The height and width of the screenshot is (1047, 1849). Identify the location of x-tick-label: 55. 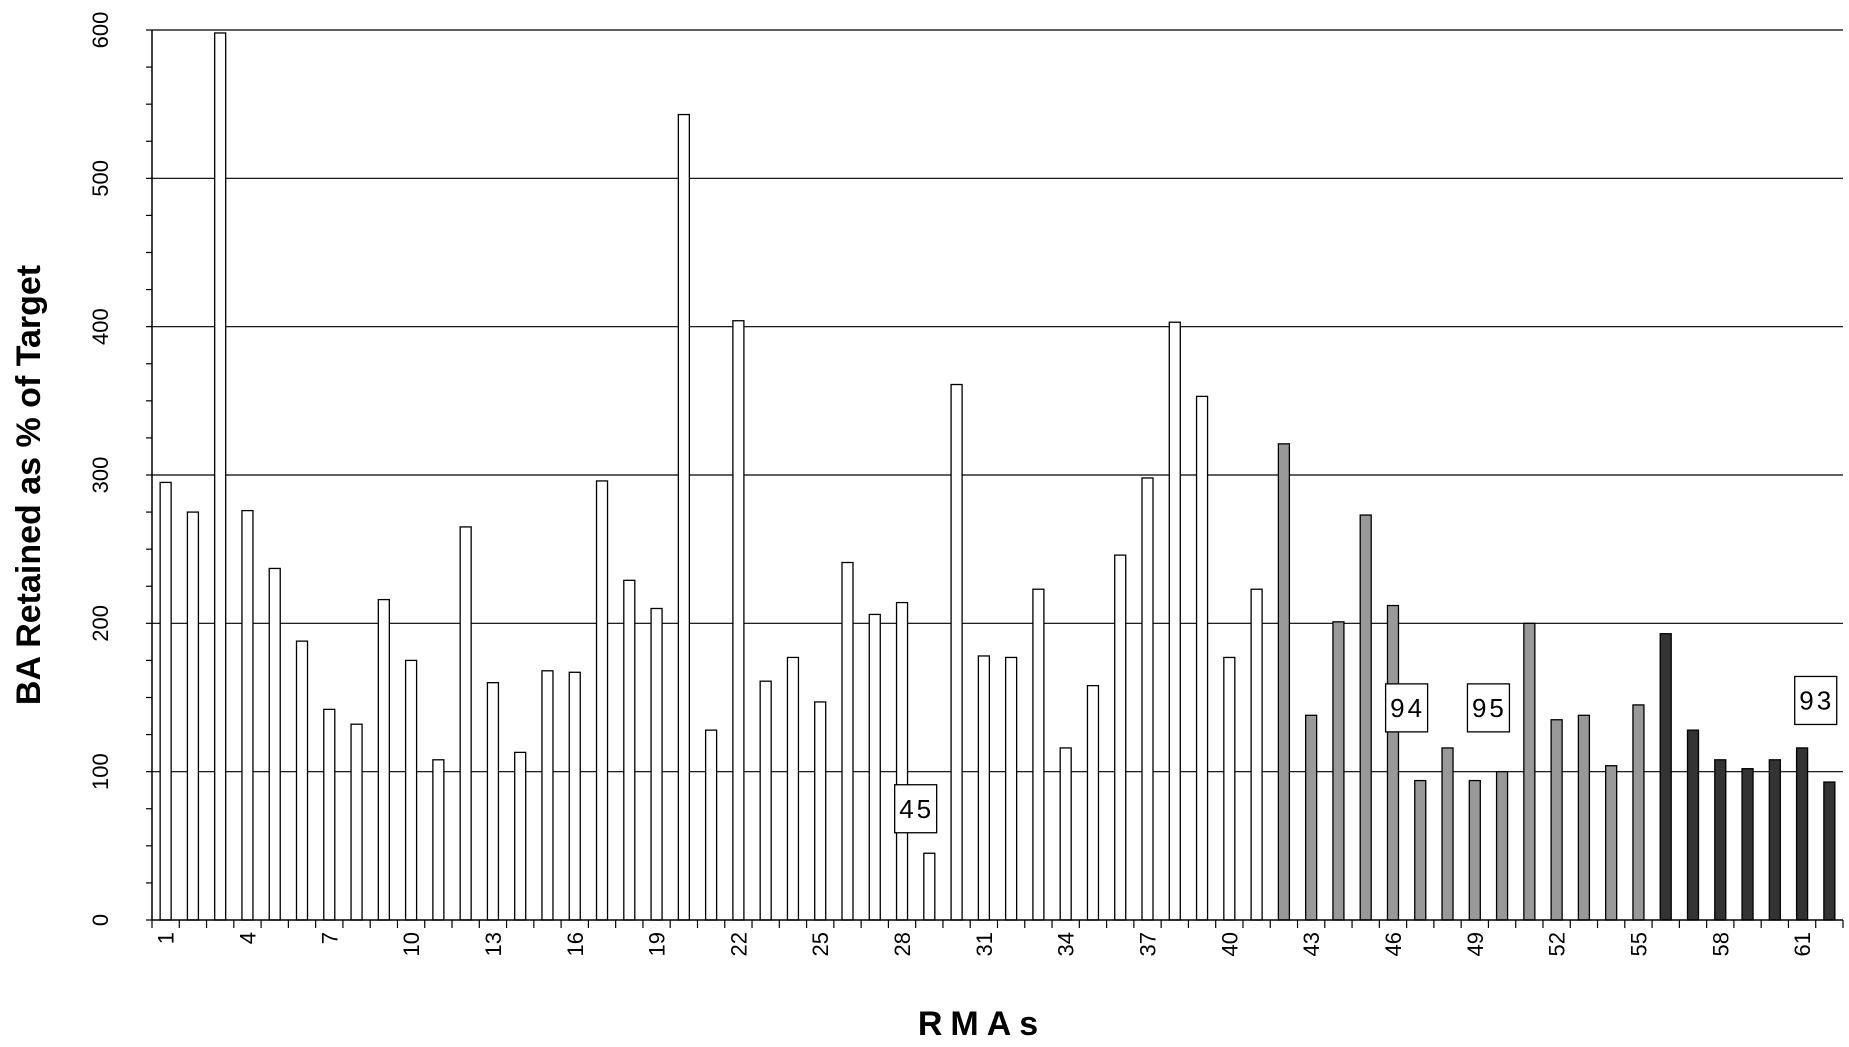
(1638, 944).